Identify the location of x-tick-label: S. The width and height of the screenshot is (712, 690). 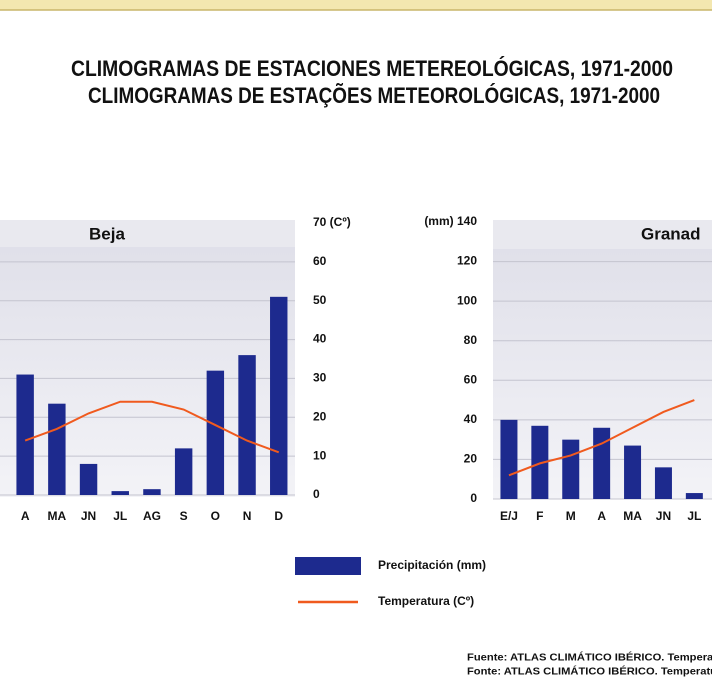
(184, 516).